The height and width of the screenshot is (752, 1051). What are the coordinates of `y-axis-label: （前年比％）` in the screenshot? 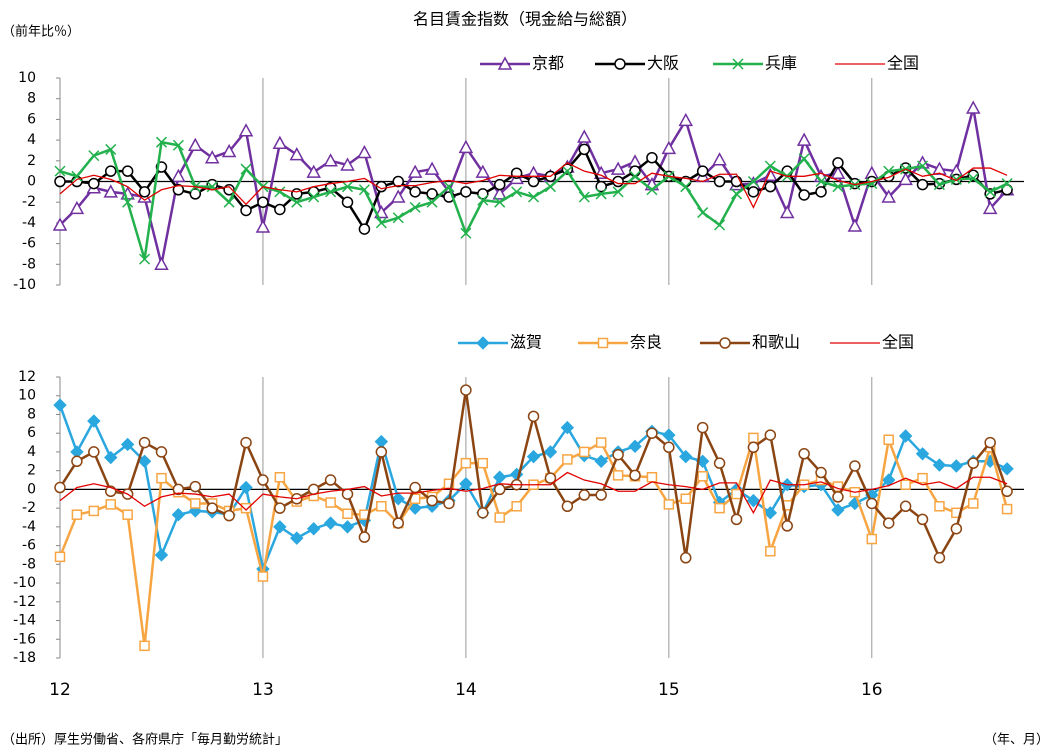 It's located at (41, 32).